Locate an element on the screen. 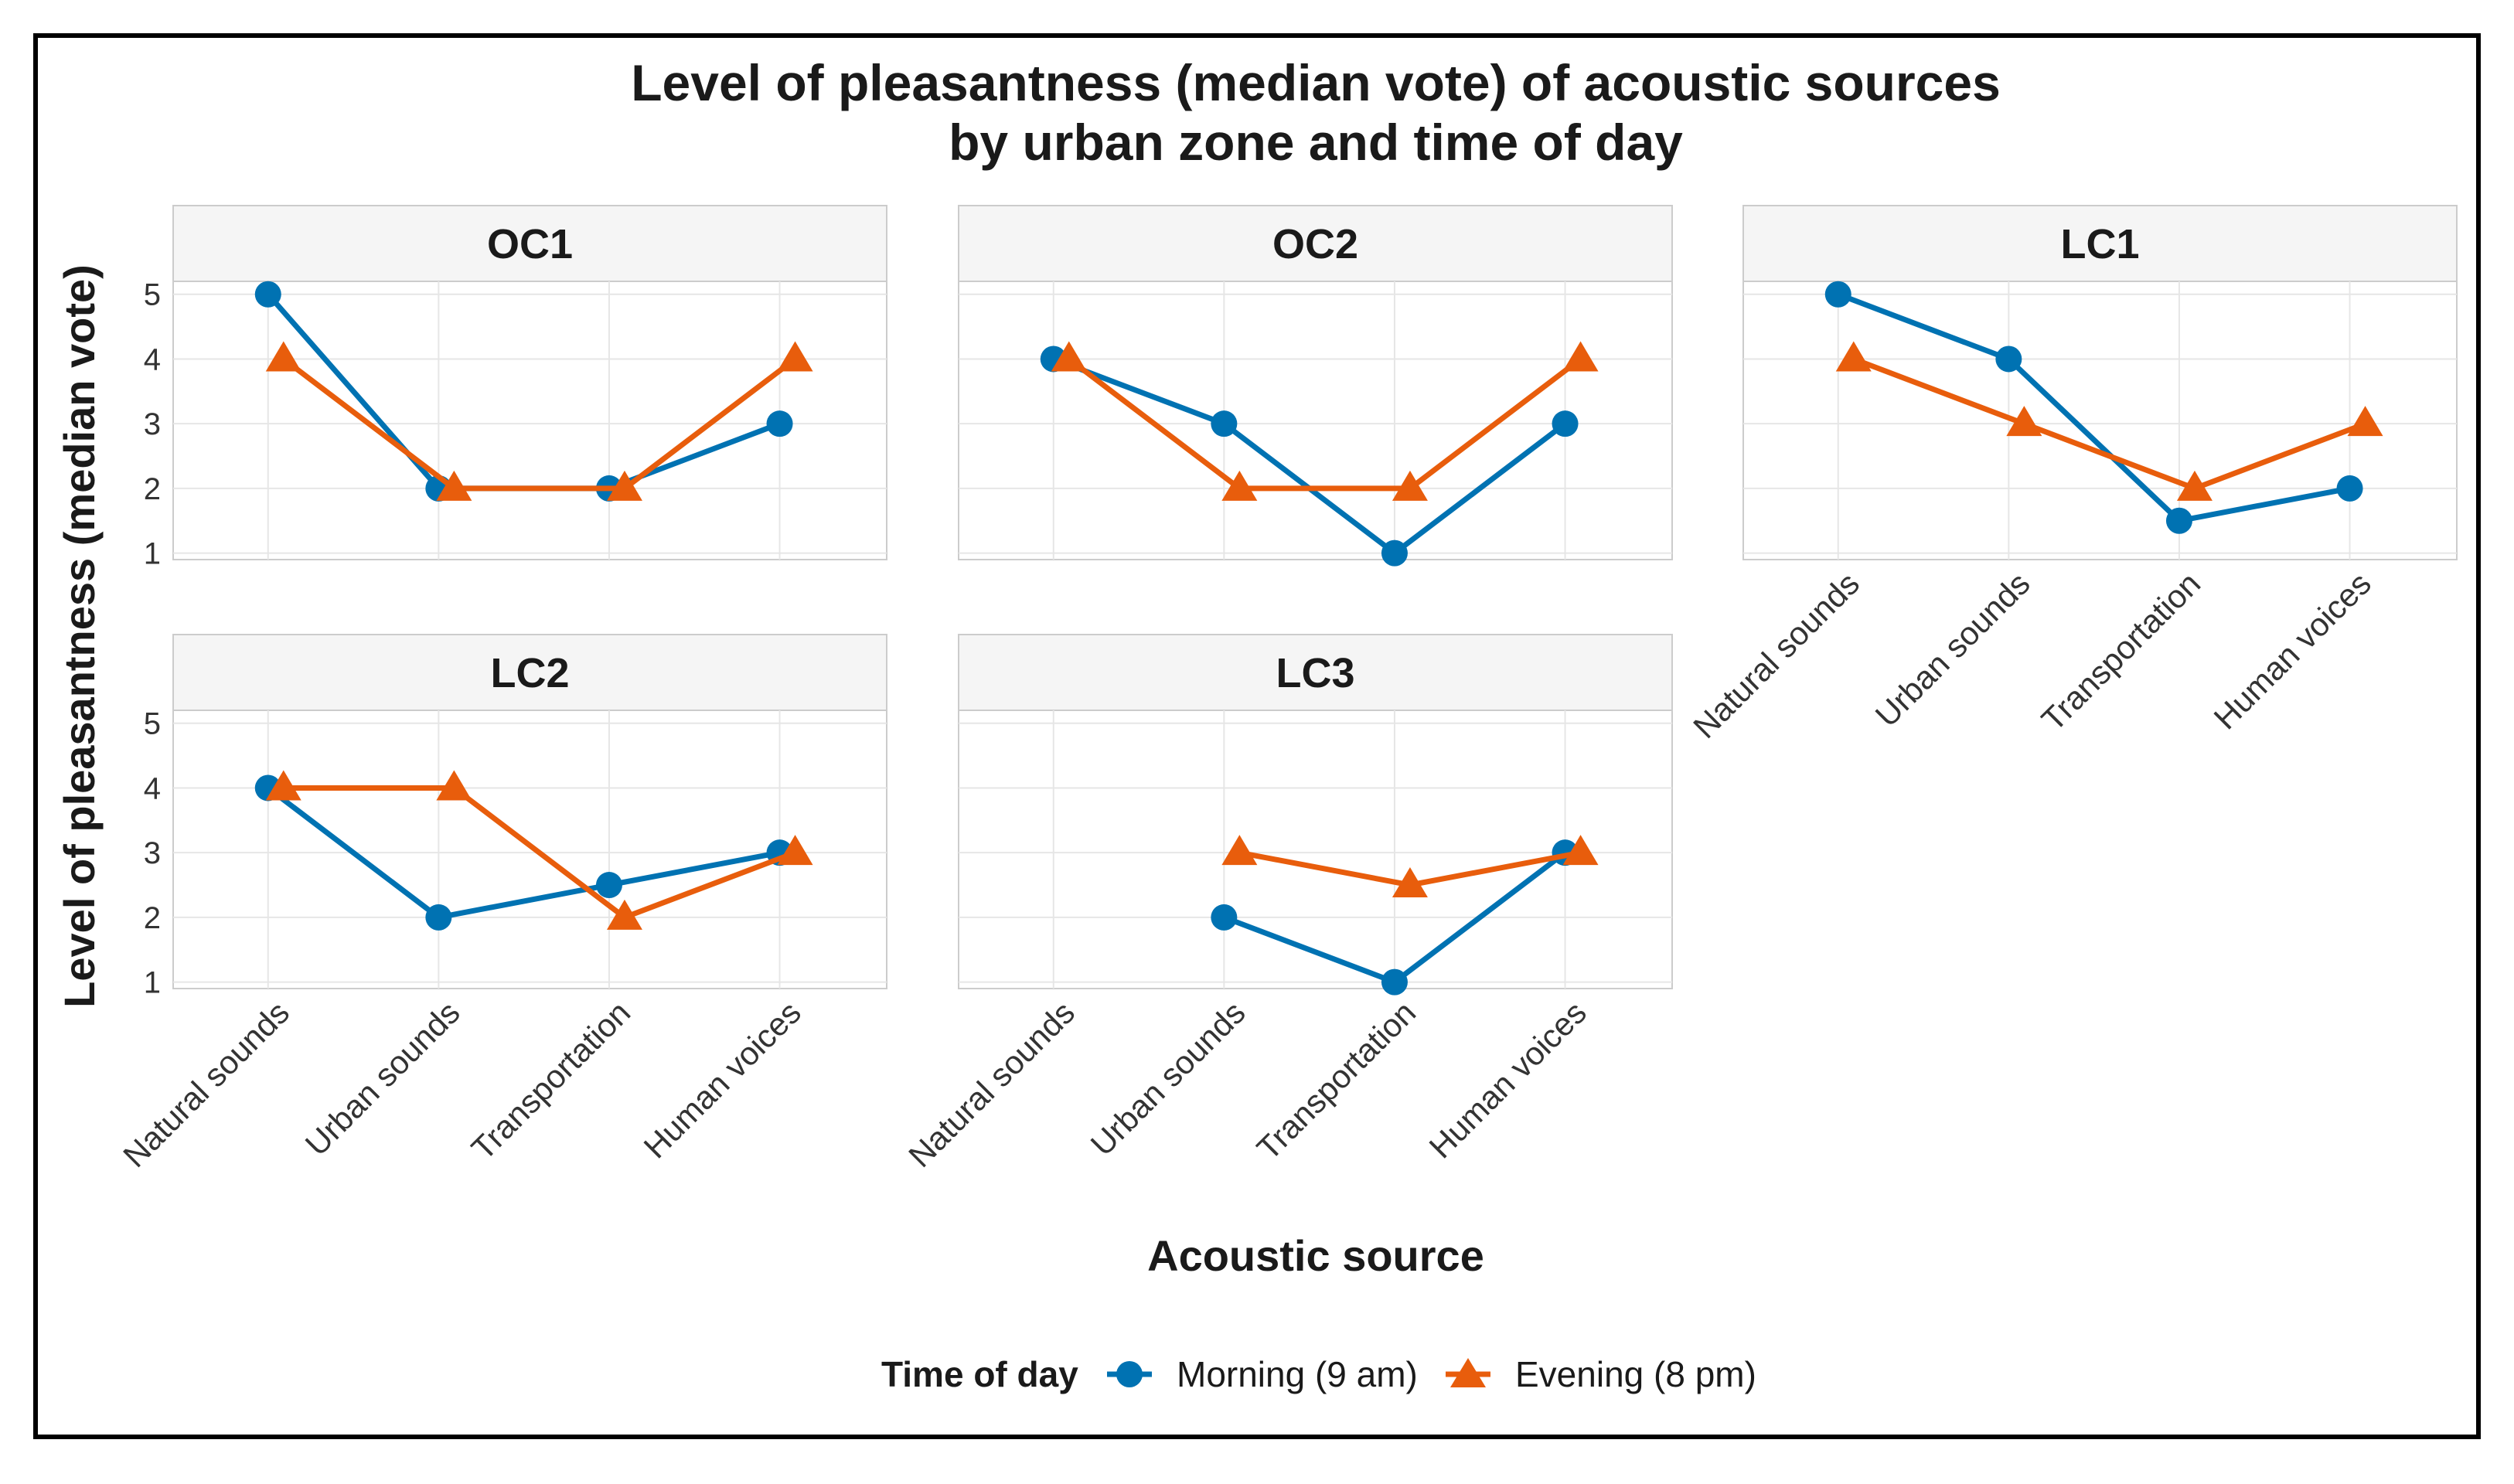 The height and width of the screenshot is (1484, 2514). point-oc1-evening-8-pm-urban-sounds is located at coordinates (454, 485).